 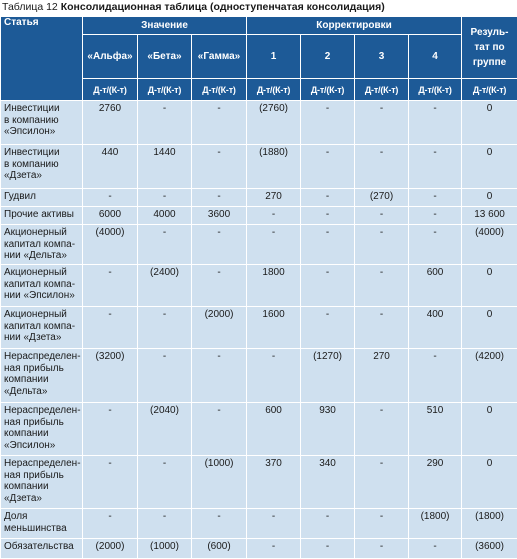 I want to click on header-result: Резуль- тат по группе, so click(x=489, y=48).